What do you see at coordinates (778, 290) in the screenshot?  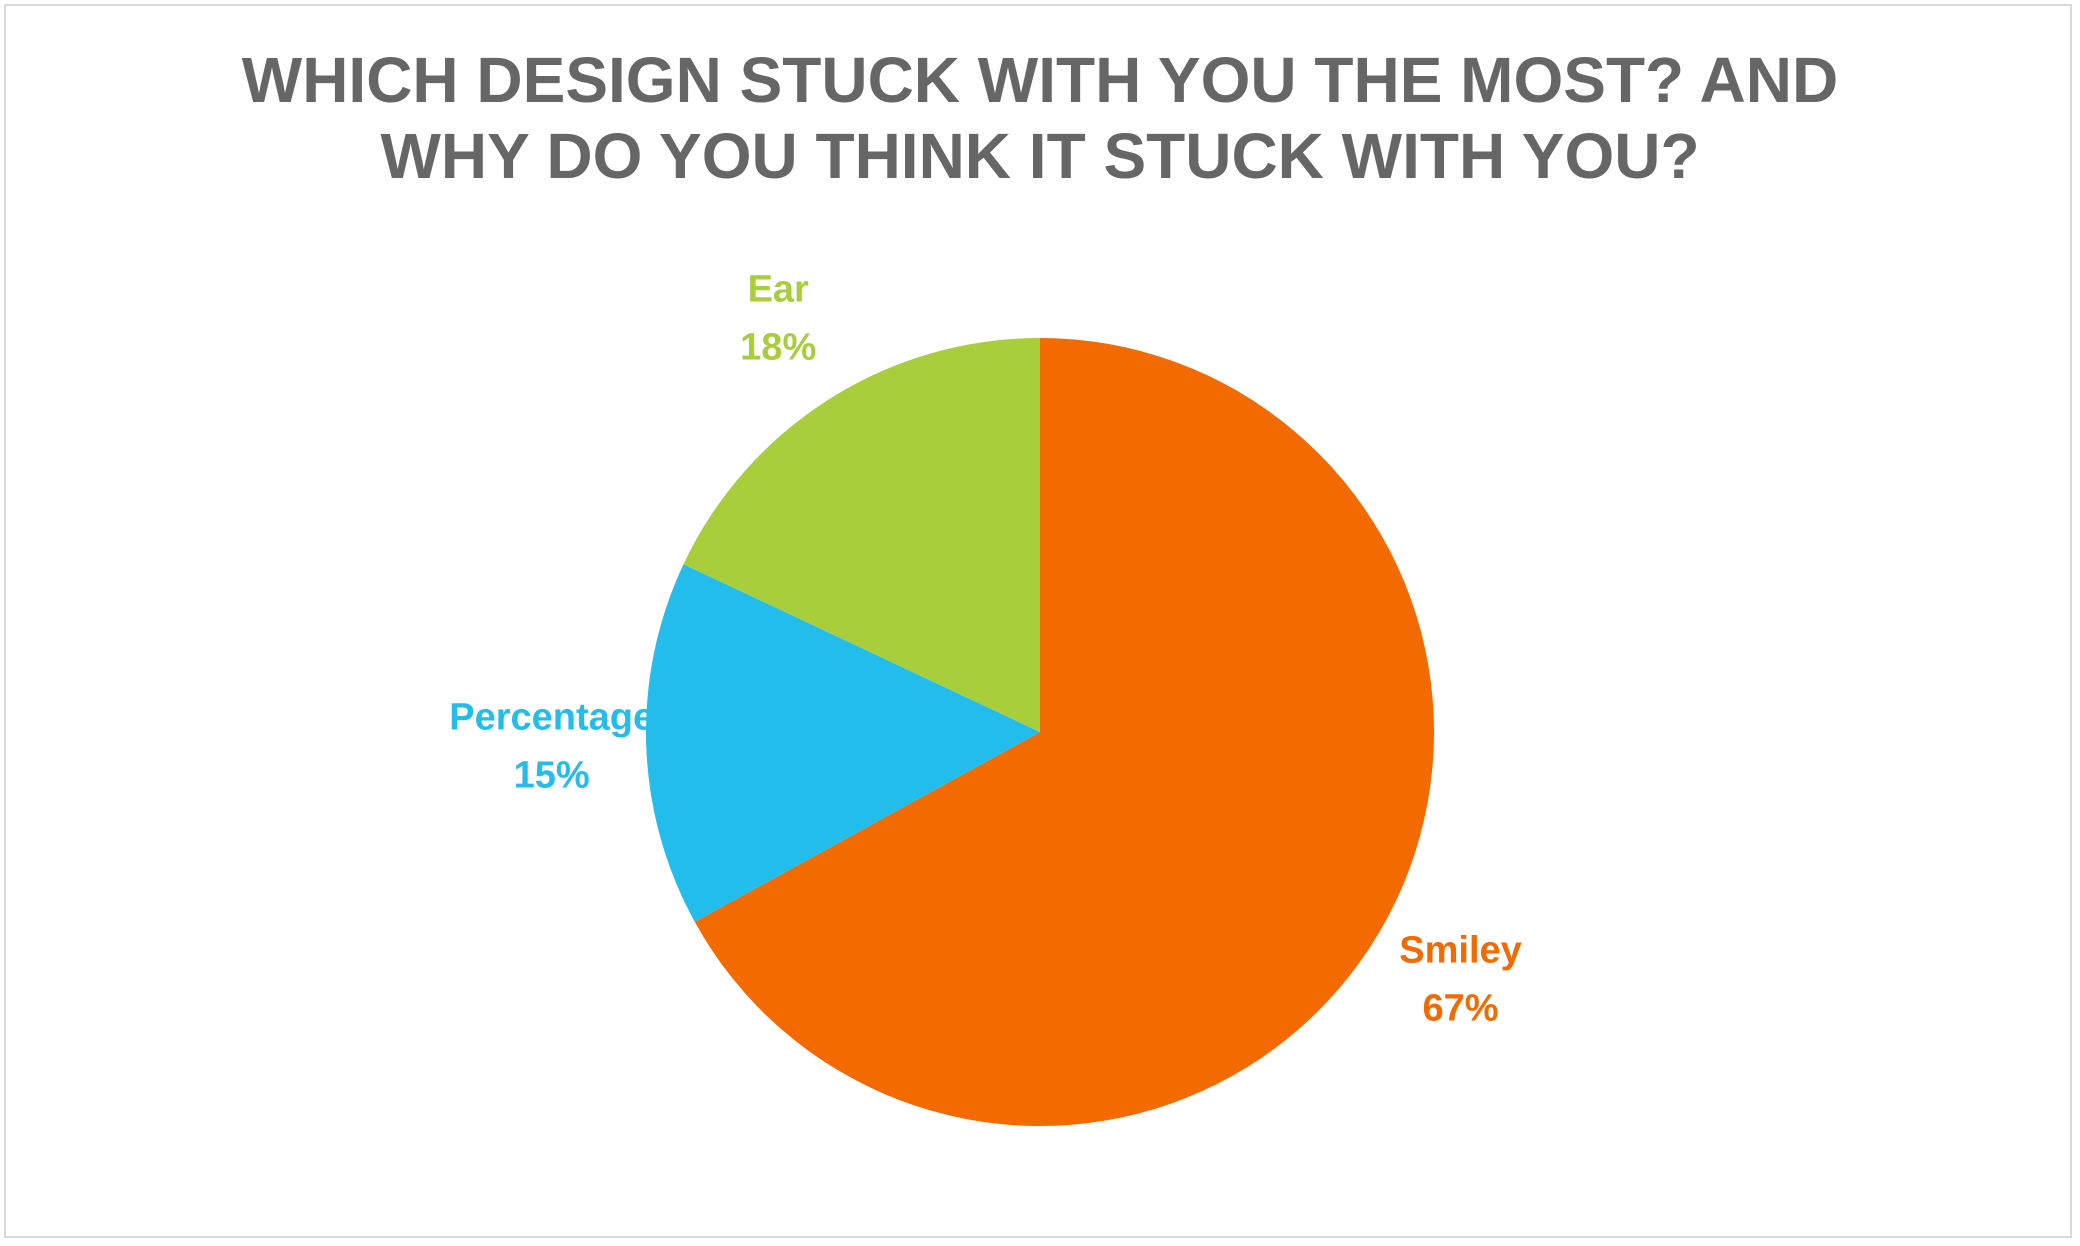 I see `slice-label: Ear` at bounding box center [778, 290].